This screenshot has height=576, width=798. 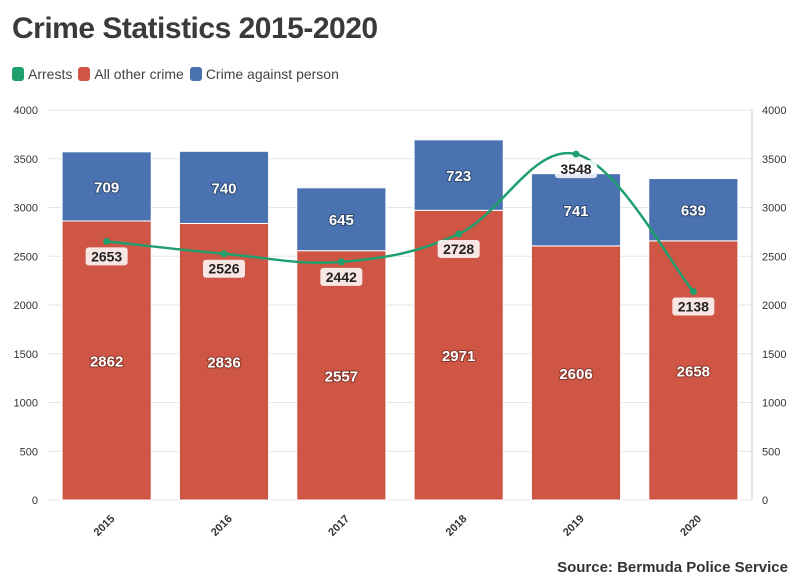 I want to click on source-note: Source: Bermuda Police Service, so click(x=672, y=567).